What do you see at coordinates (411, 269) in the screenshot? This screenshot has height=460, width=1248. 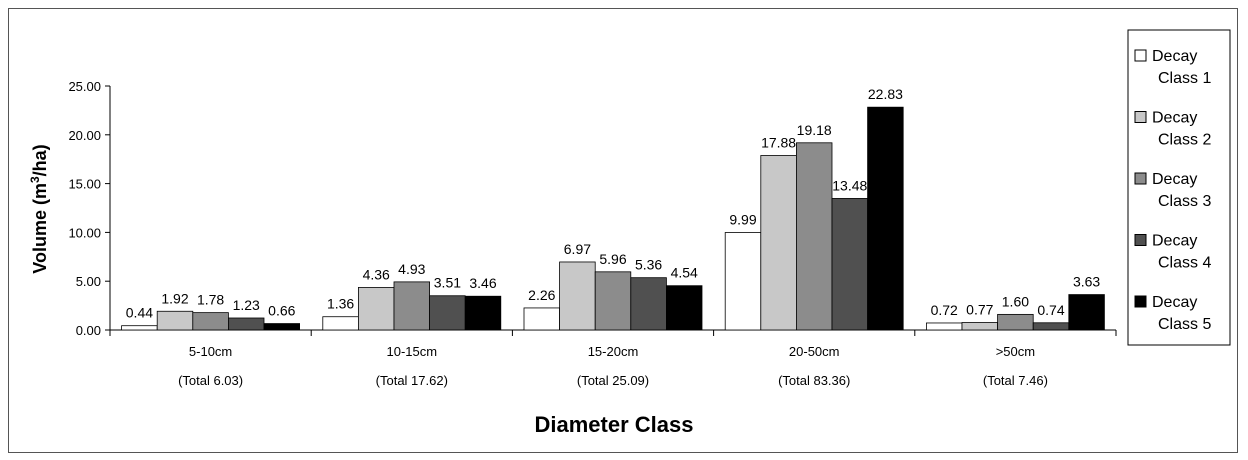 I see `data-label: 4.93` at bounding box center [411, 269].